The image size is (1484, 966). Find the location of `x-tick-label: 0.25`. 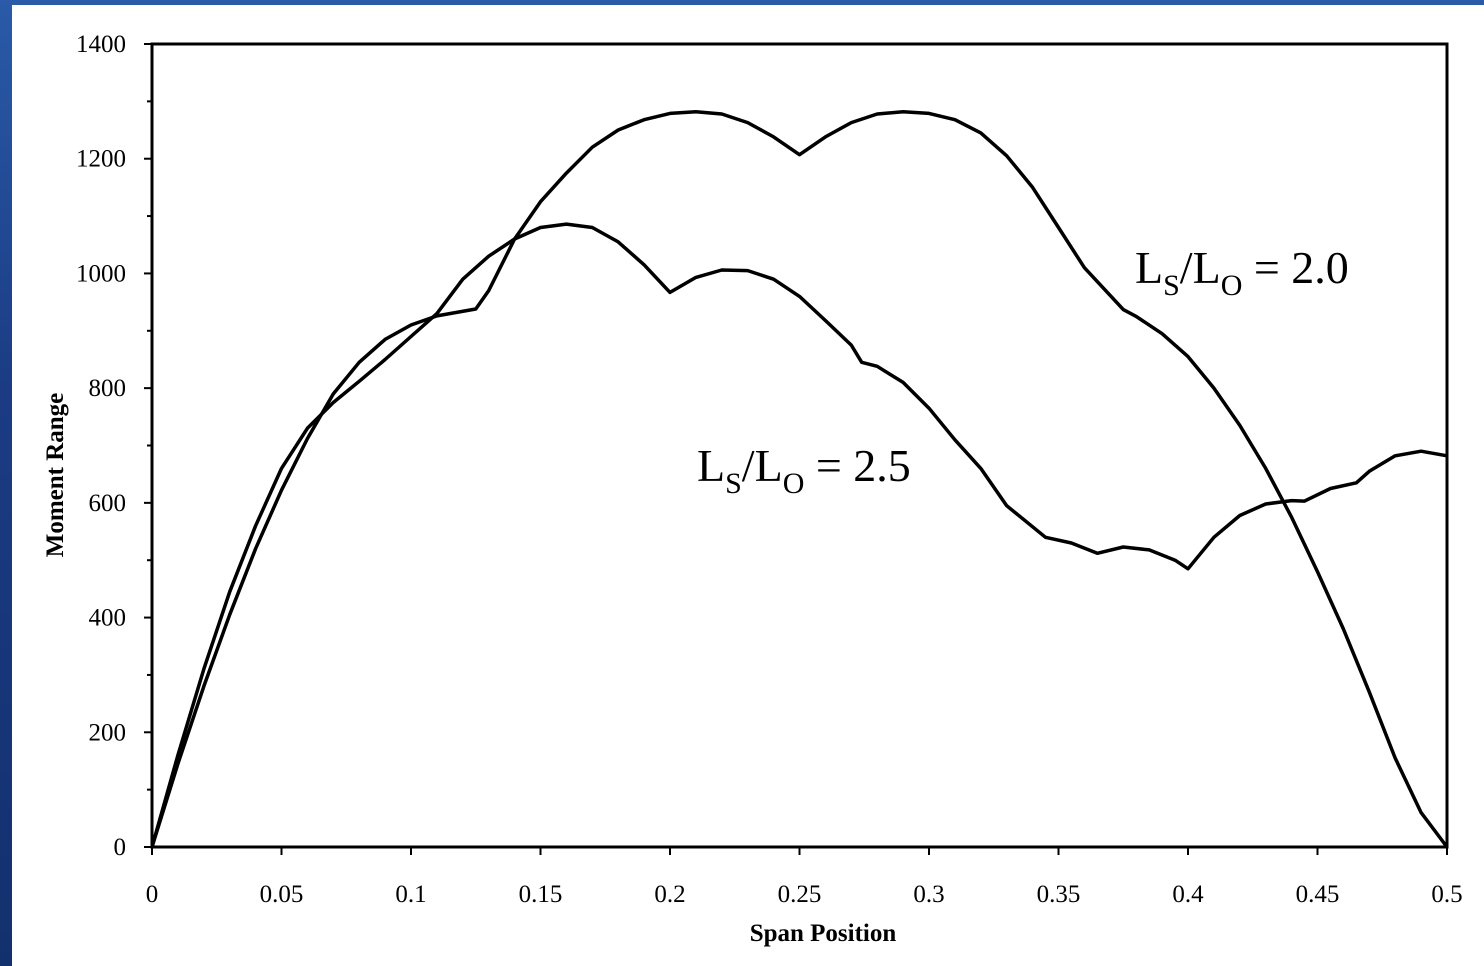

x-tick-label: 0.25 is located at coordinates (800, 894).